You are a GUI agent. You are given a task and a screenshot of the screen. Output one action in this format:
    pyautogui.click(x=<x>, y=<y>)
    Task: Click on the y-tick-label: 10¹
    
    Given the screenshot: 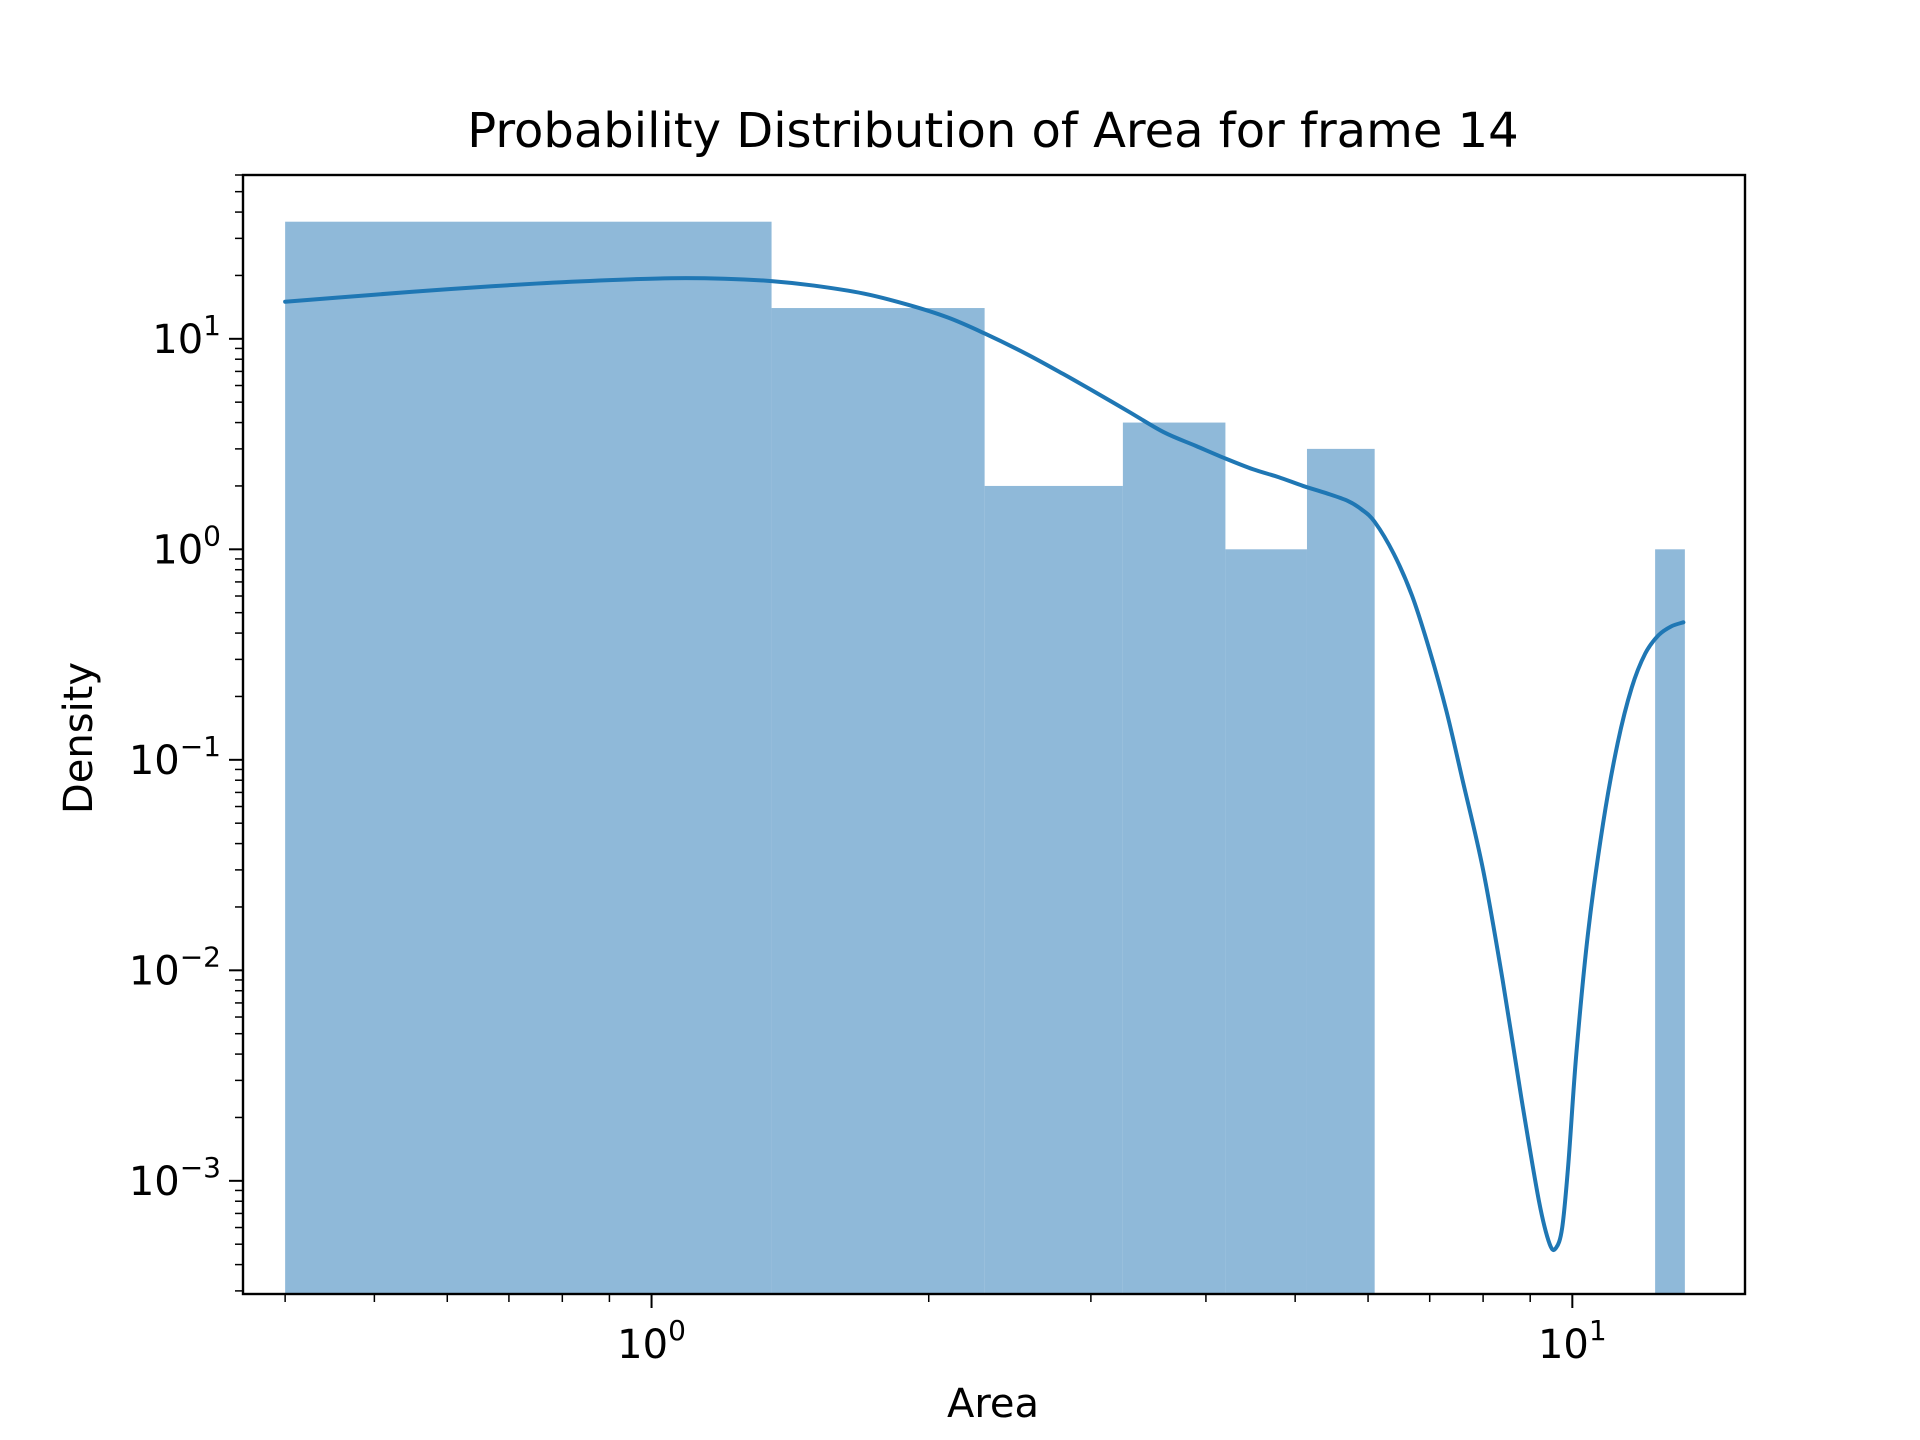 What is the action you would take?
    pyautogui.click(x=186, y=336)
    